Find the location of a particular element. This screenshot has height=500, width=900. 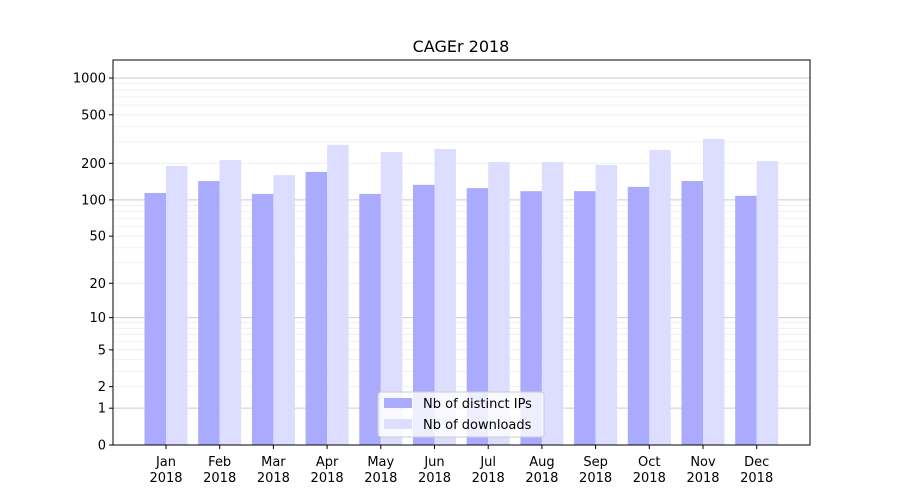

legend-box is located at coordinates (461, 414).